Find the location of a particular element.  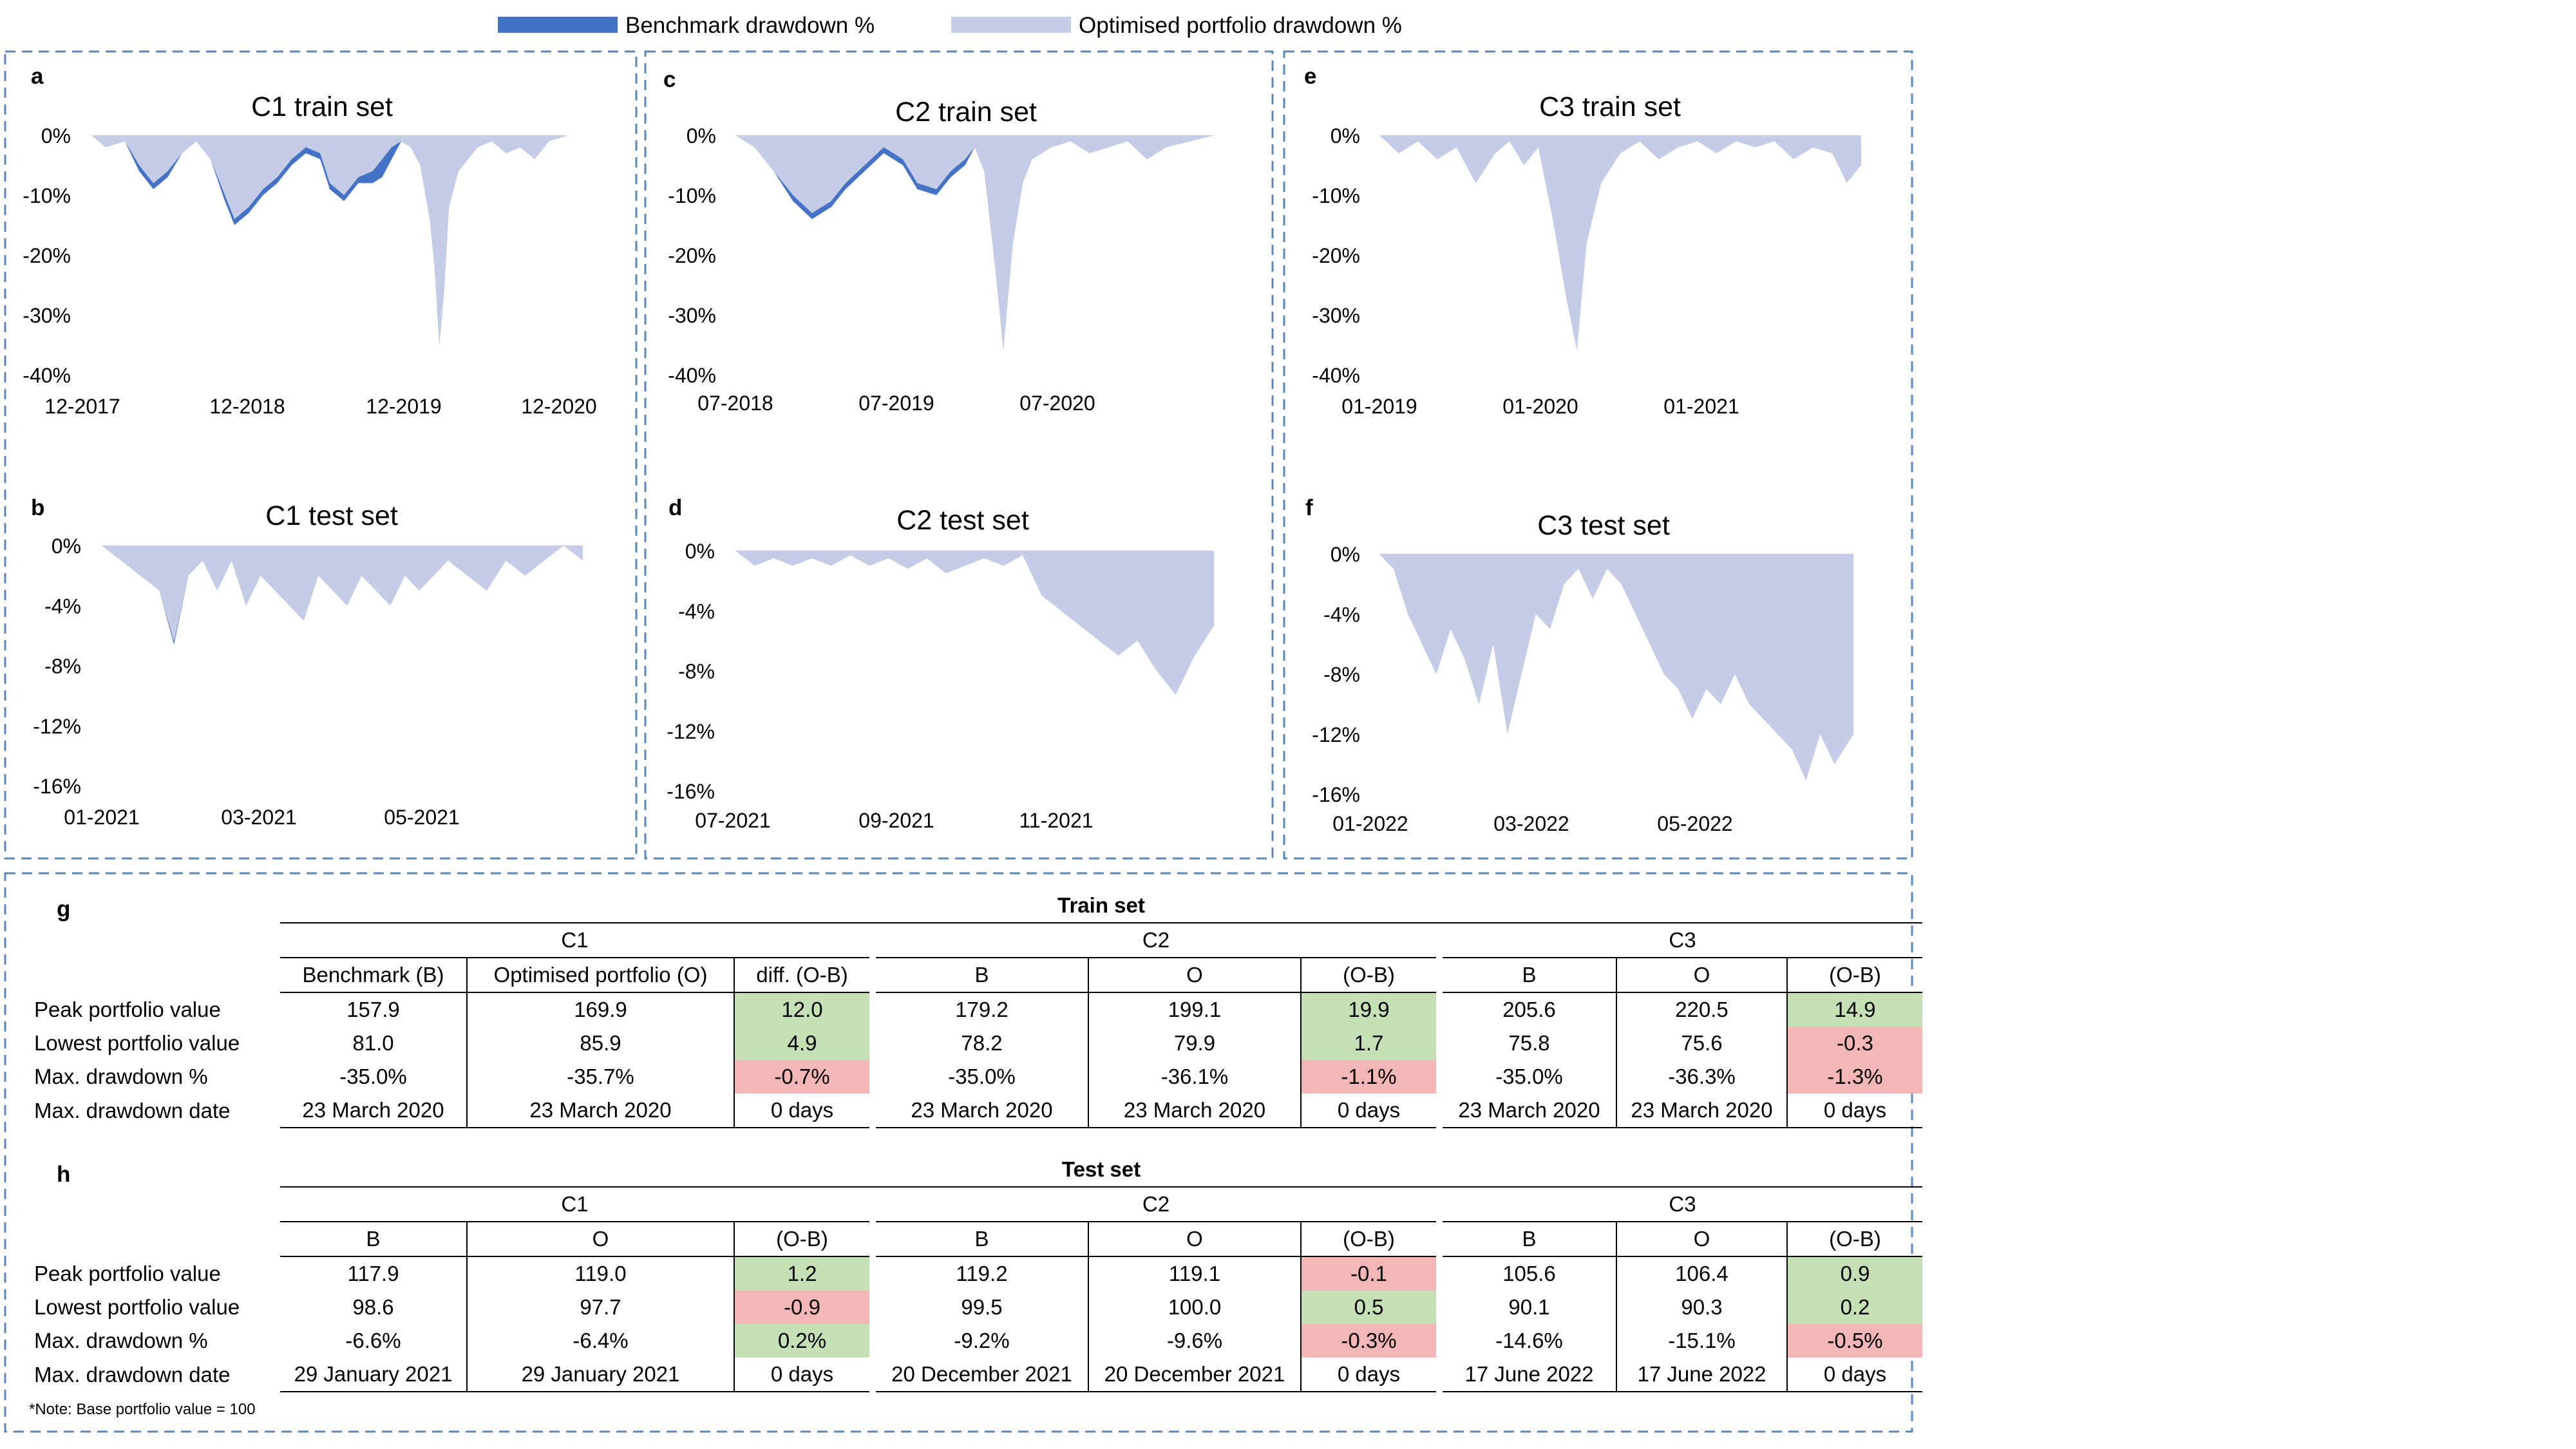

table-cell: 179.2 is located at coordinates (982, 1009).